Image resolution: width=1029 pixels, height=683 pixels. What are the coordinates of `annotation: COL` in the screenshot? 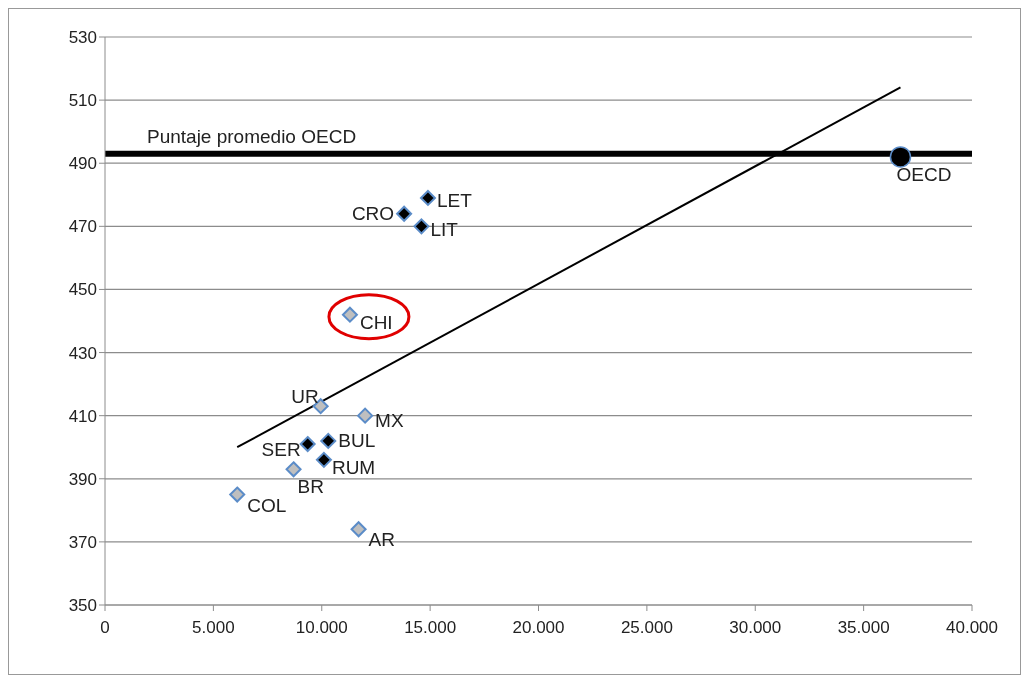 It's located at (267, 506).